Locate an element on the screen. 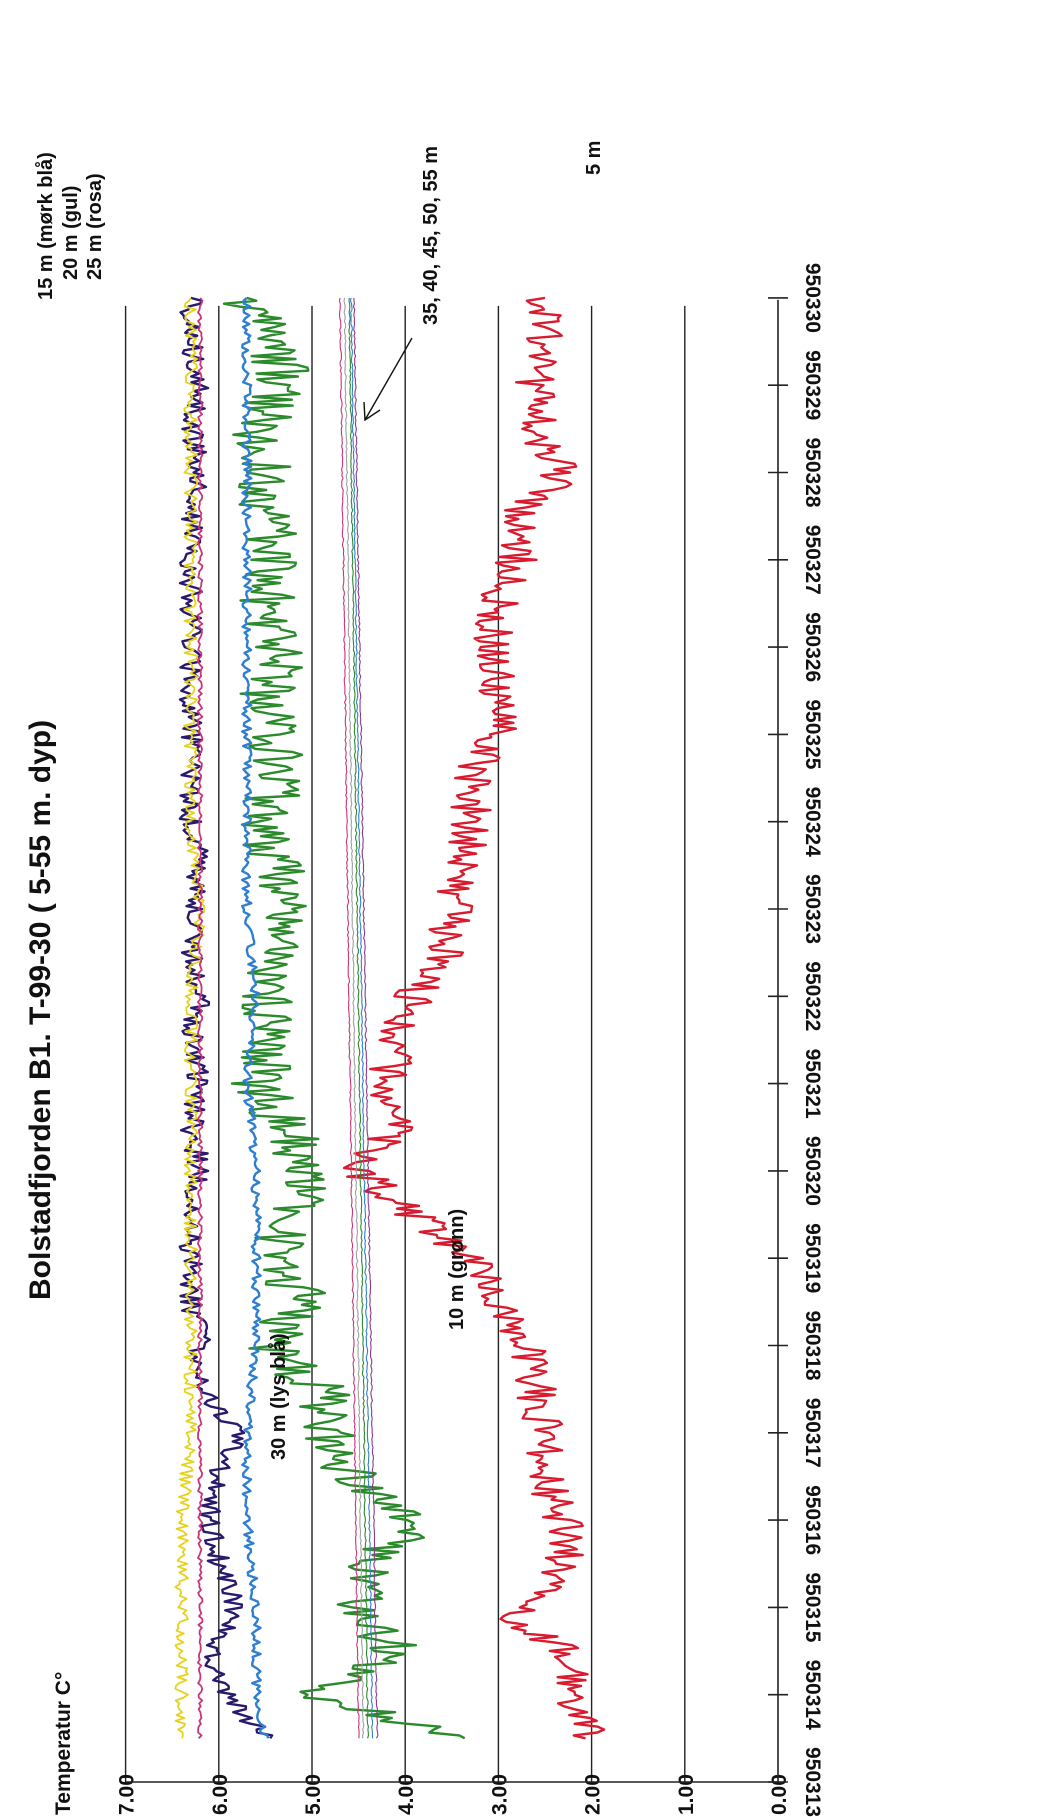 This screenshot has height=1817, width=1037. tick-label-temp: 5.00 is located at coordinates (313, 1794).